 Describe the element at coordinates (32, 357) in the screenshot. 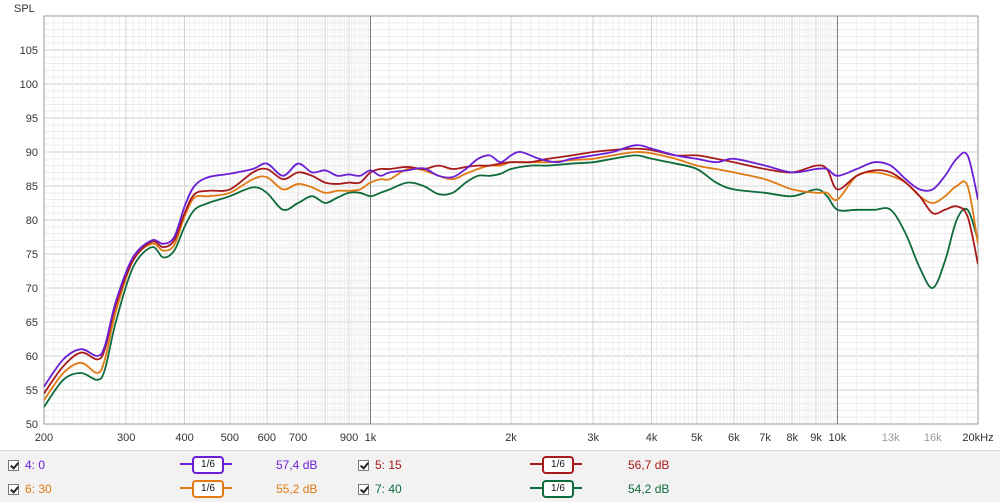

I see `y-tick-label: 60` at that location.